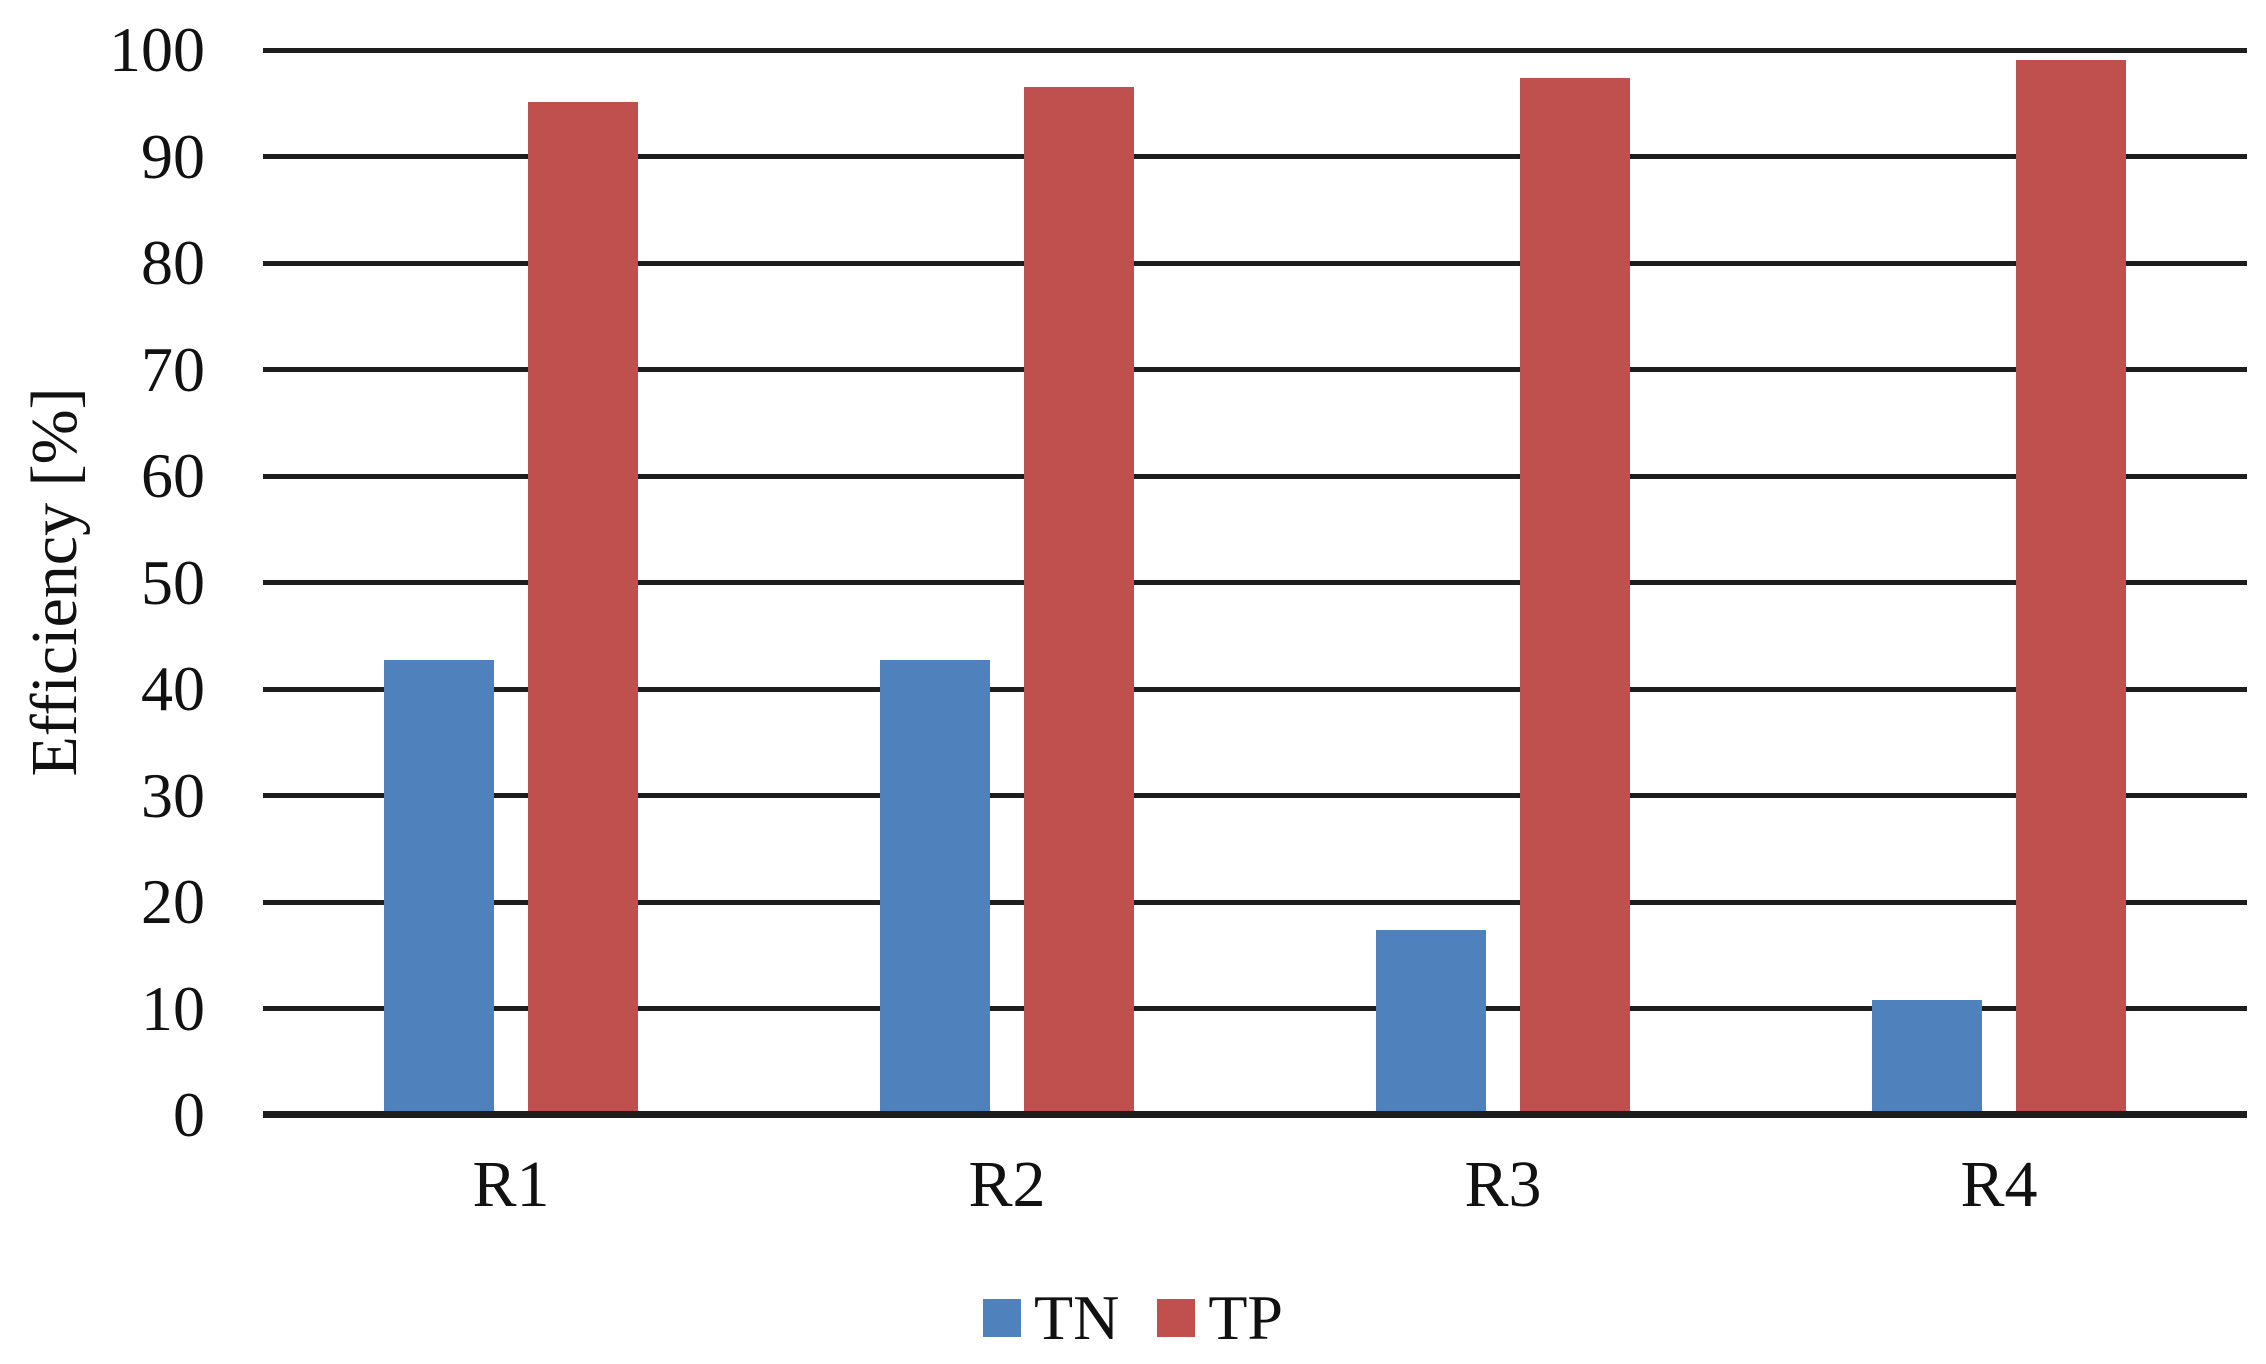 Image resolution: width=2266 pixels, height=1364 pixels. What do you see at coordinates (1079, 601) in the screenshot?
I see `bar-tp-r2` at bounding box center [1079, 601].